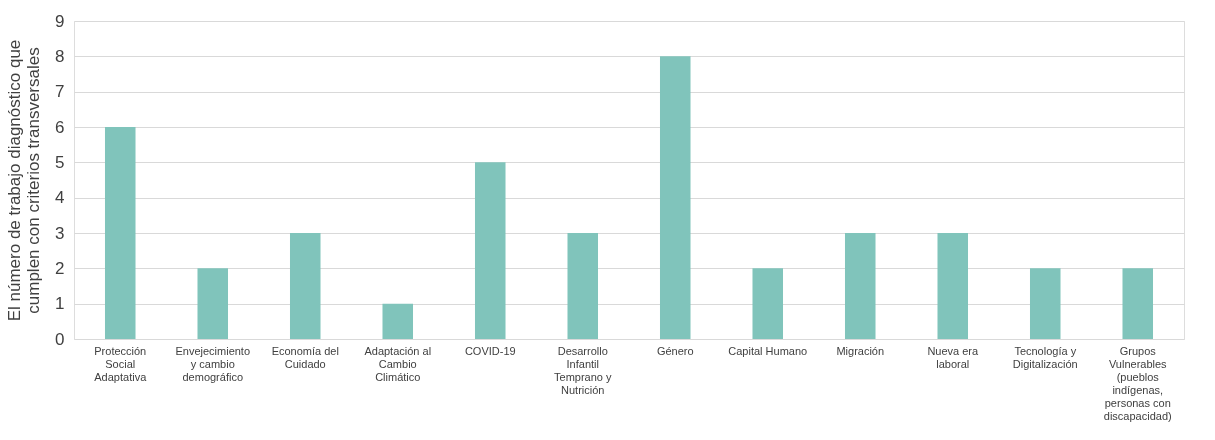  What do you see at coordinates (121, 363) in the screenshot?
I see `x-tick-label: Protección Social Adaptativa` at bounding box center [121, 363].